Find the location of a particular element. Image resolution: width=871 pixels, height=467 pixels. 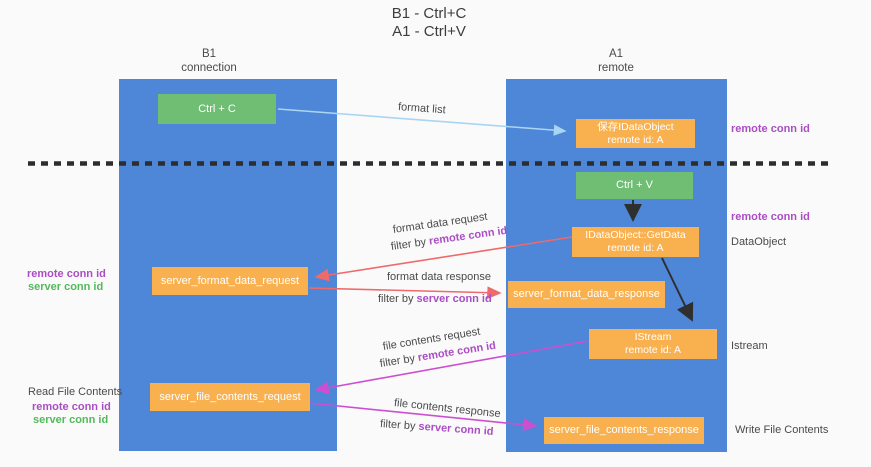

node-getdata-line2: remote id: A is located at coordinates (635, 248).